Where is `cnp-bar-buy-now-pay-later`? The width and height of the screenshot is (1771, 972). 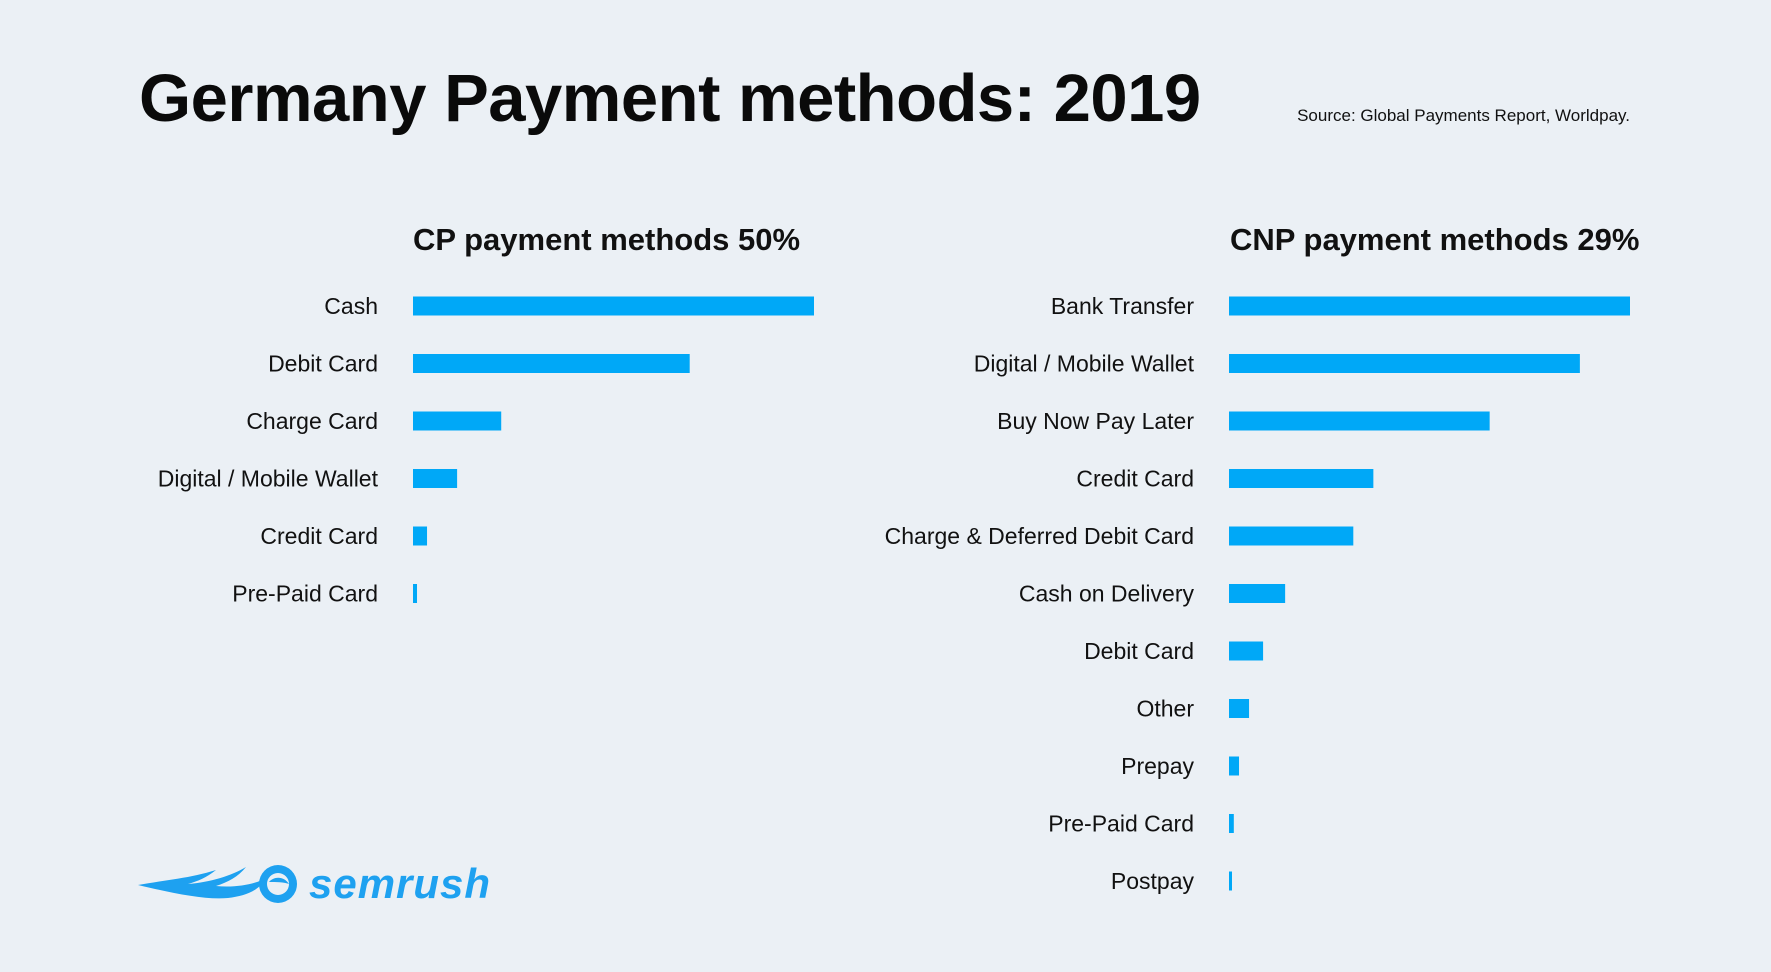 cnp-bar-buy-now-pay-later is located at coordinates (1359, 421).